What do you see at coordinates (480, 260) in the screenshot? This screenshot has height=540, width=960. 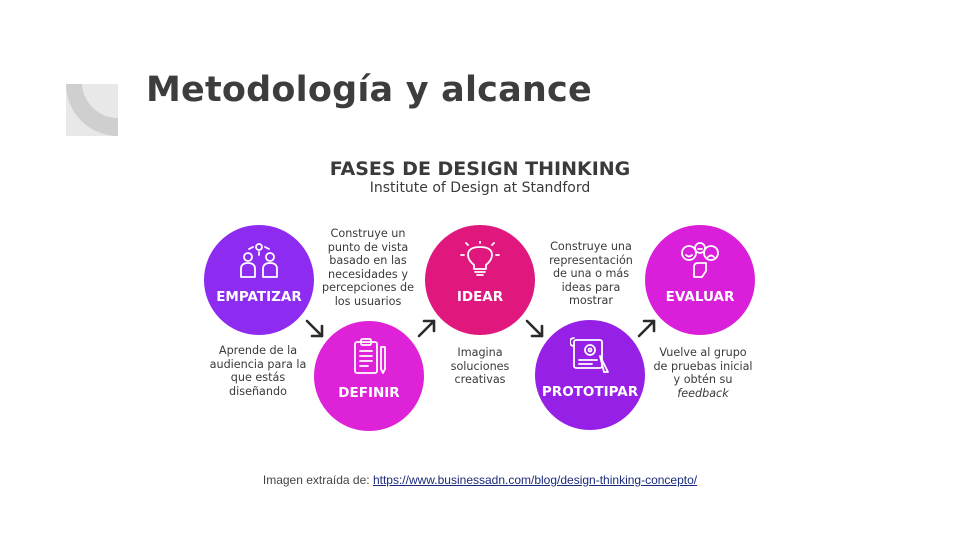 I see `lightbulb-icon` at bounding box center [480, 260].